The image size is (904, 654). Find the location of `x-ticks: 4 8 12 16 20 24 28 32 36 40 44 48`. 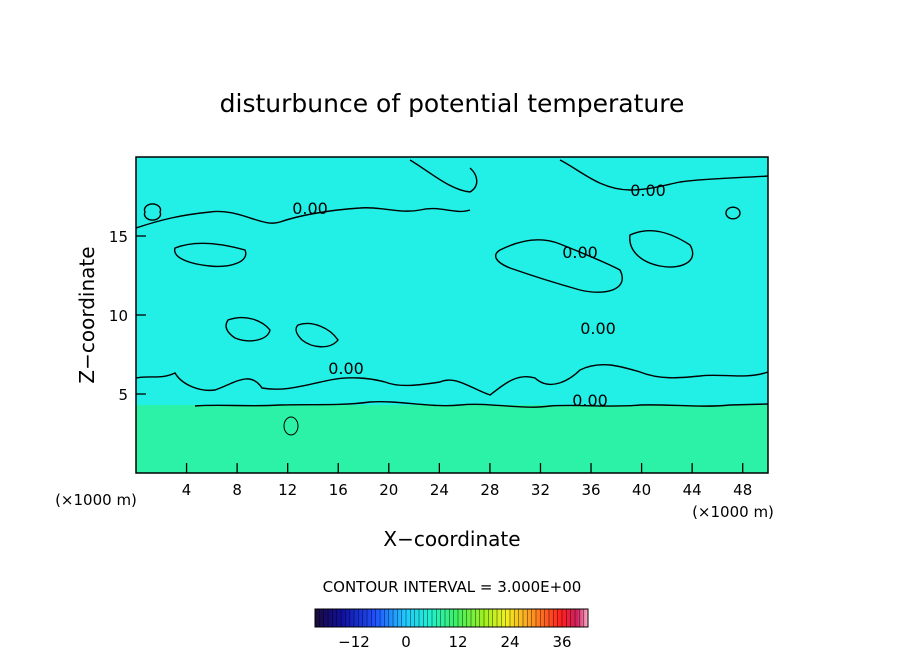

x-ticks: 4 8 12 16 20 24 28 32 36 40 44 48 is located at coordinates (467, 481).